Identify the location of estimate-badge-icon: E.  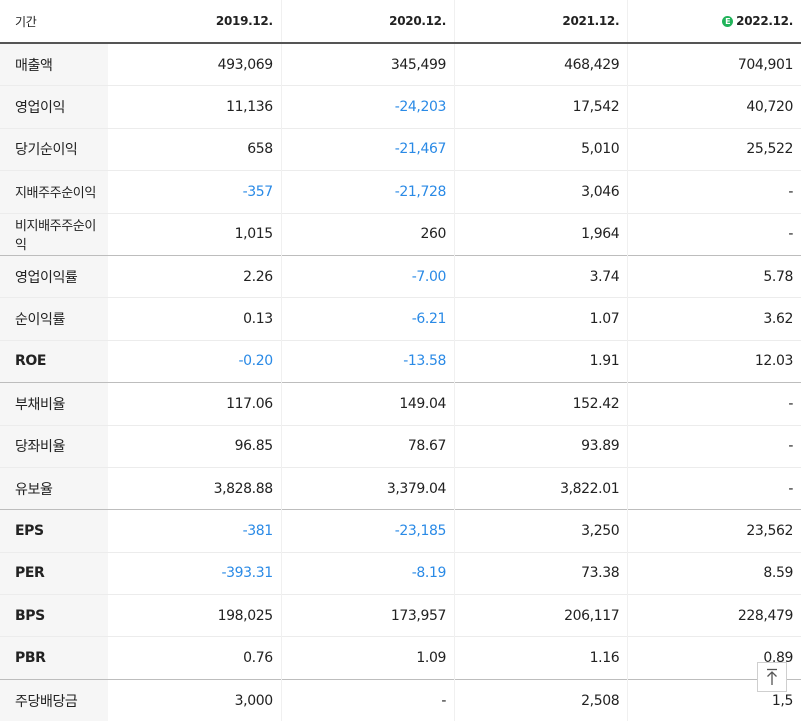
(728, 21).